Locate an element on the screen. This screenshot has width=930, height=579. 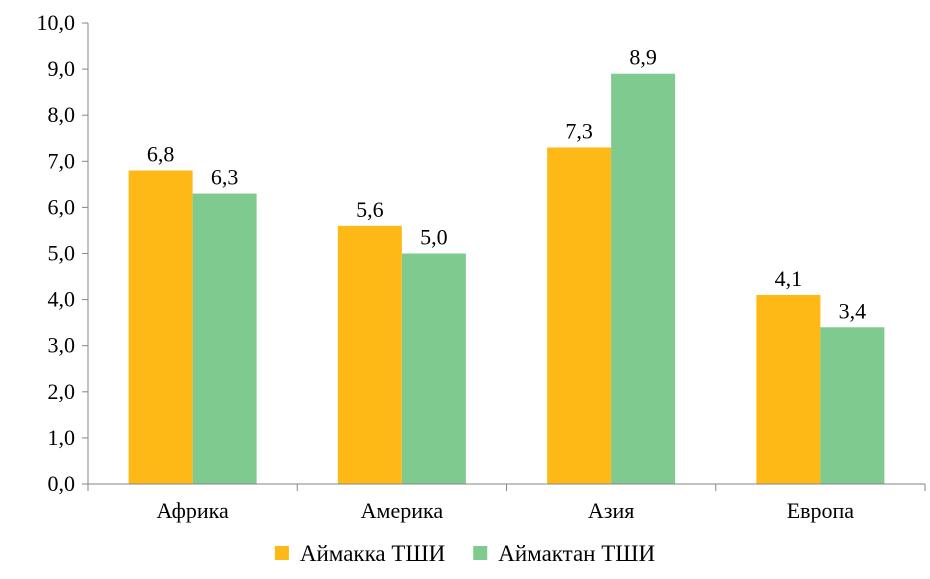
legend-label: Аймактан ТШИ is located at coordinates (576, 553).